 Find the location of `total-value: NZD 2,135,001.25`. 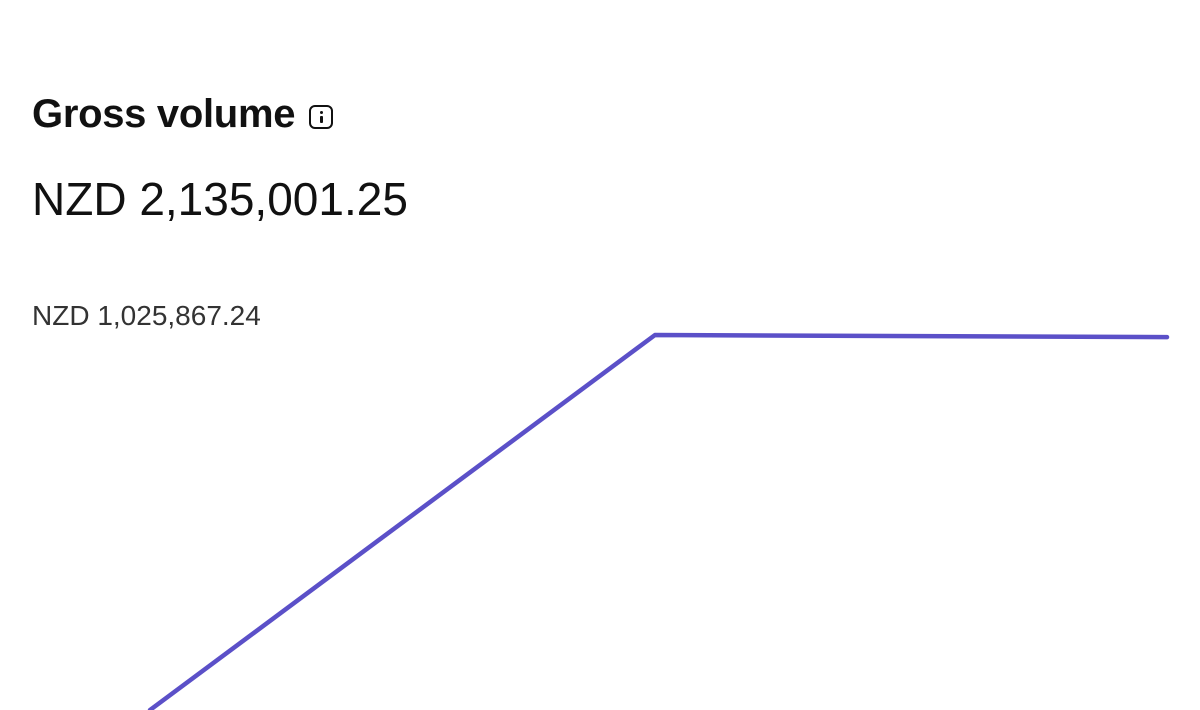

total-value: NZD 2,135,001.25 is located at coordinates (220, 199).